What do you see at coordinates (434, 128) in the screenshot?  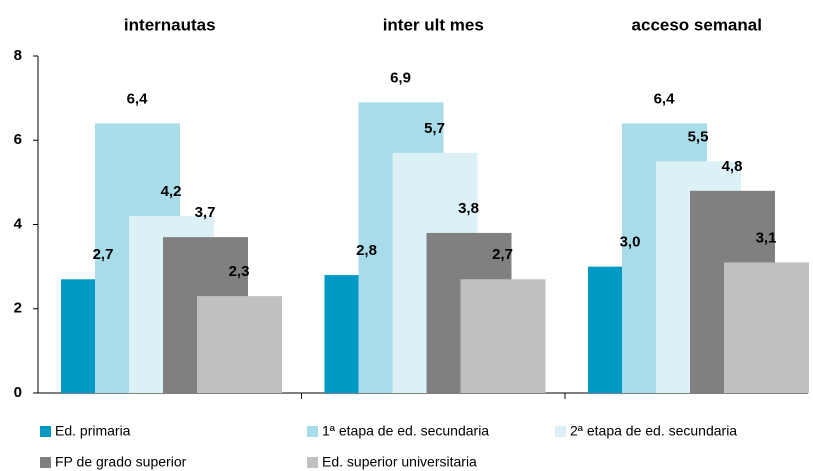 I see `value-label: 5,7` at bounding box center [434, 128].